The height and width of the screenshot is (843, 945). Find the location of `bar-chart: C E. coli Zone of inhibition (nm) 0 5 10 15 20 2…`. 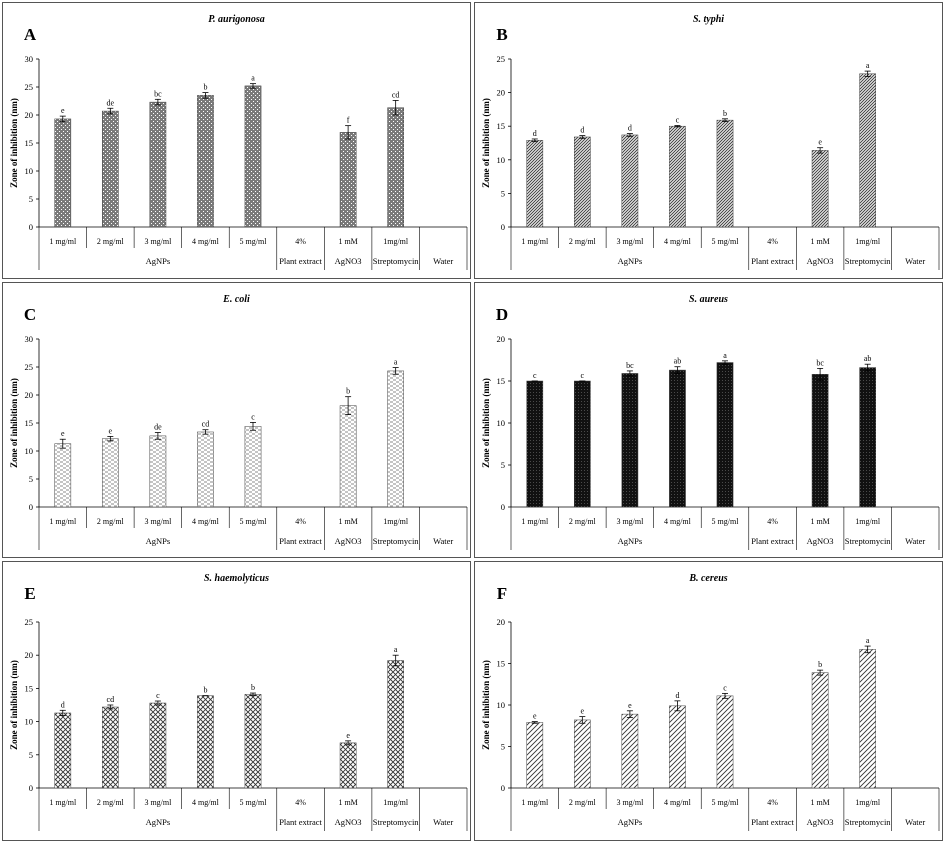

bar-chart: C E. coli Zone of inhibition (nm) 0 5 10 15 20 2… is located at coordinates (238, 422).